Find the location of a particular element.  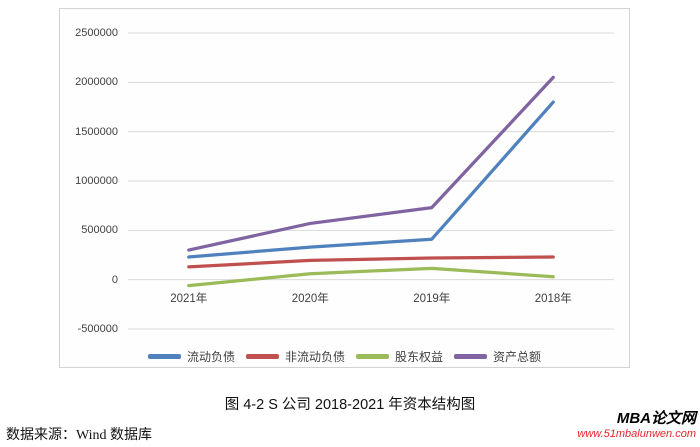

legend-item-0: 流动负债 is located at coordinates (191, 356).